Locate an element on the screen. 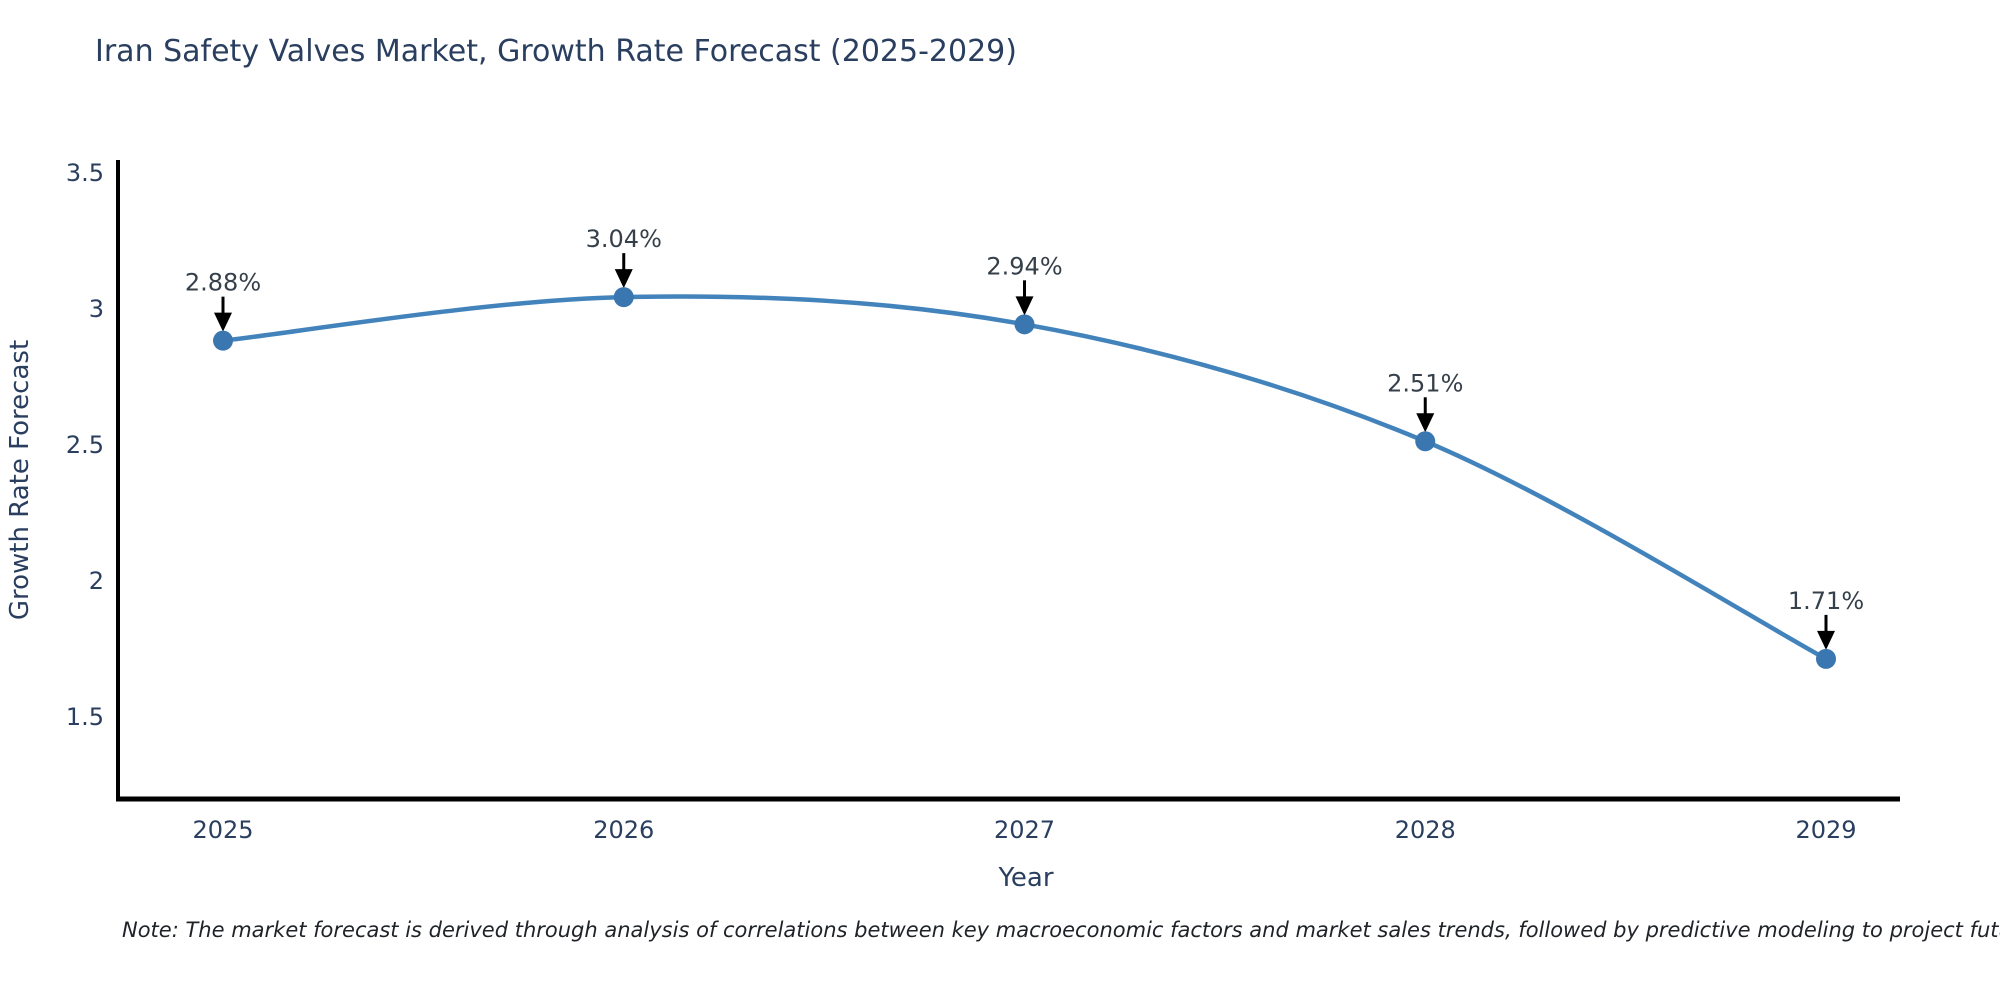 The height and width of the screenshot is (1000, 2000). y-tick-label: 3 is located at coordinates (96, 309).